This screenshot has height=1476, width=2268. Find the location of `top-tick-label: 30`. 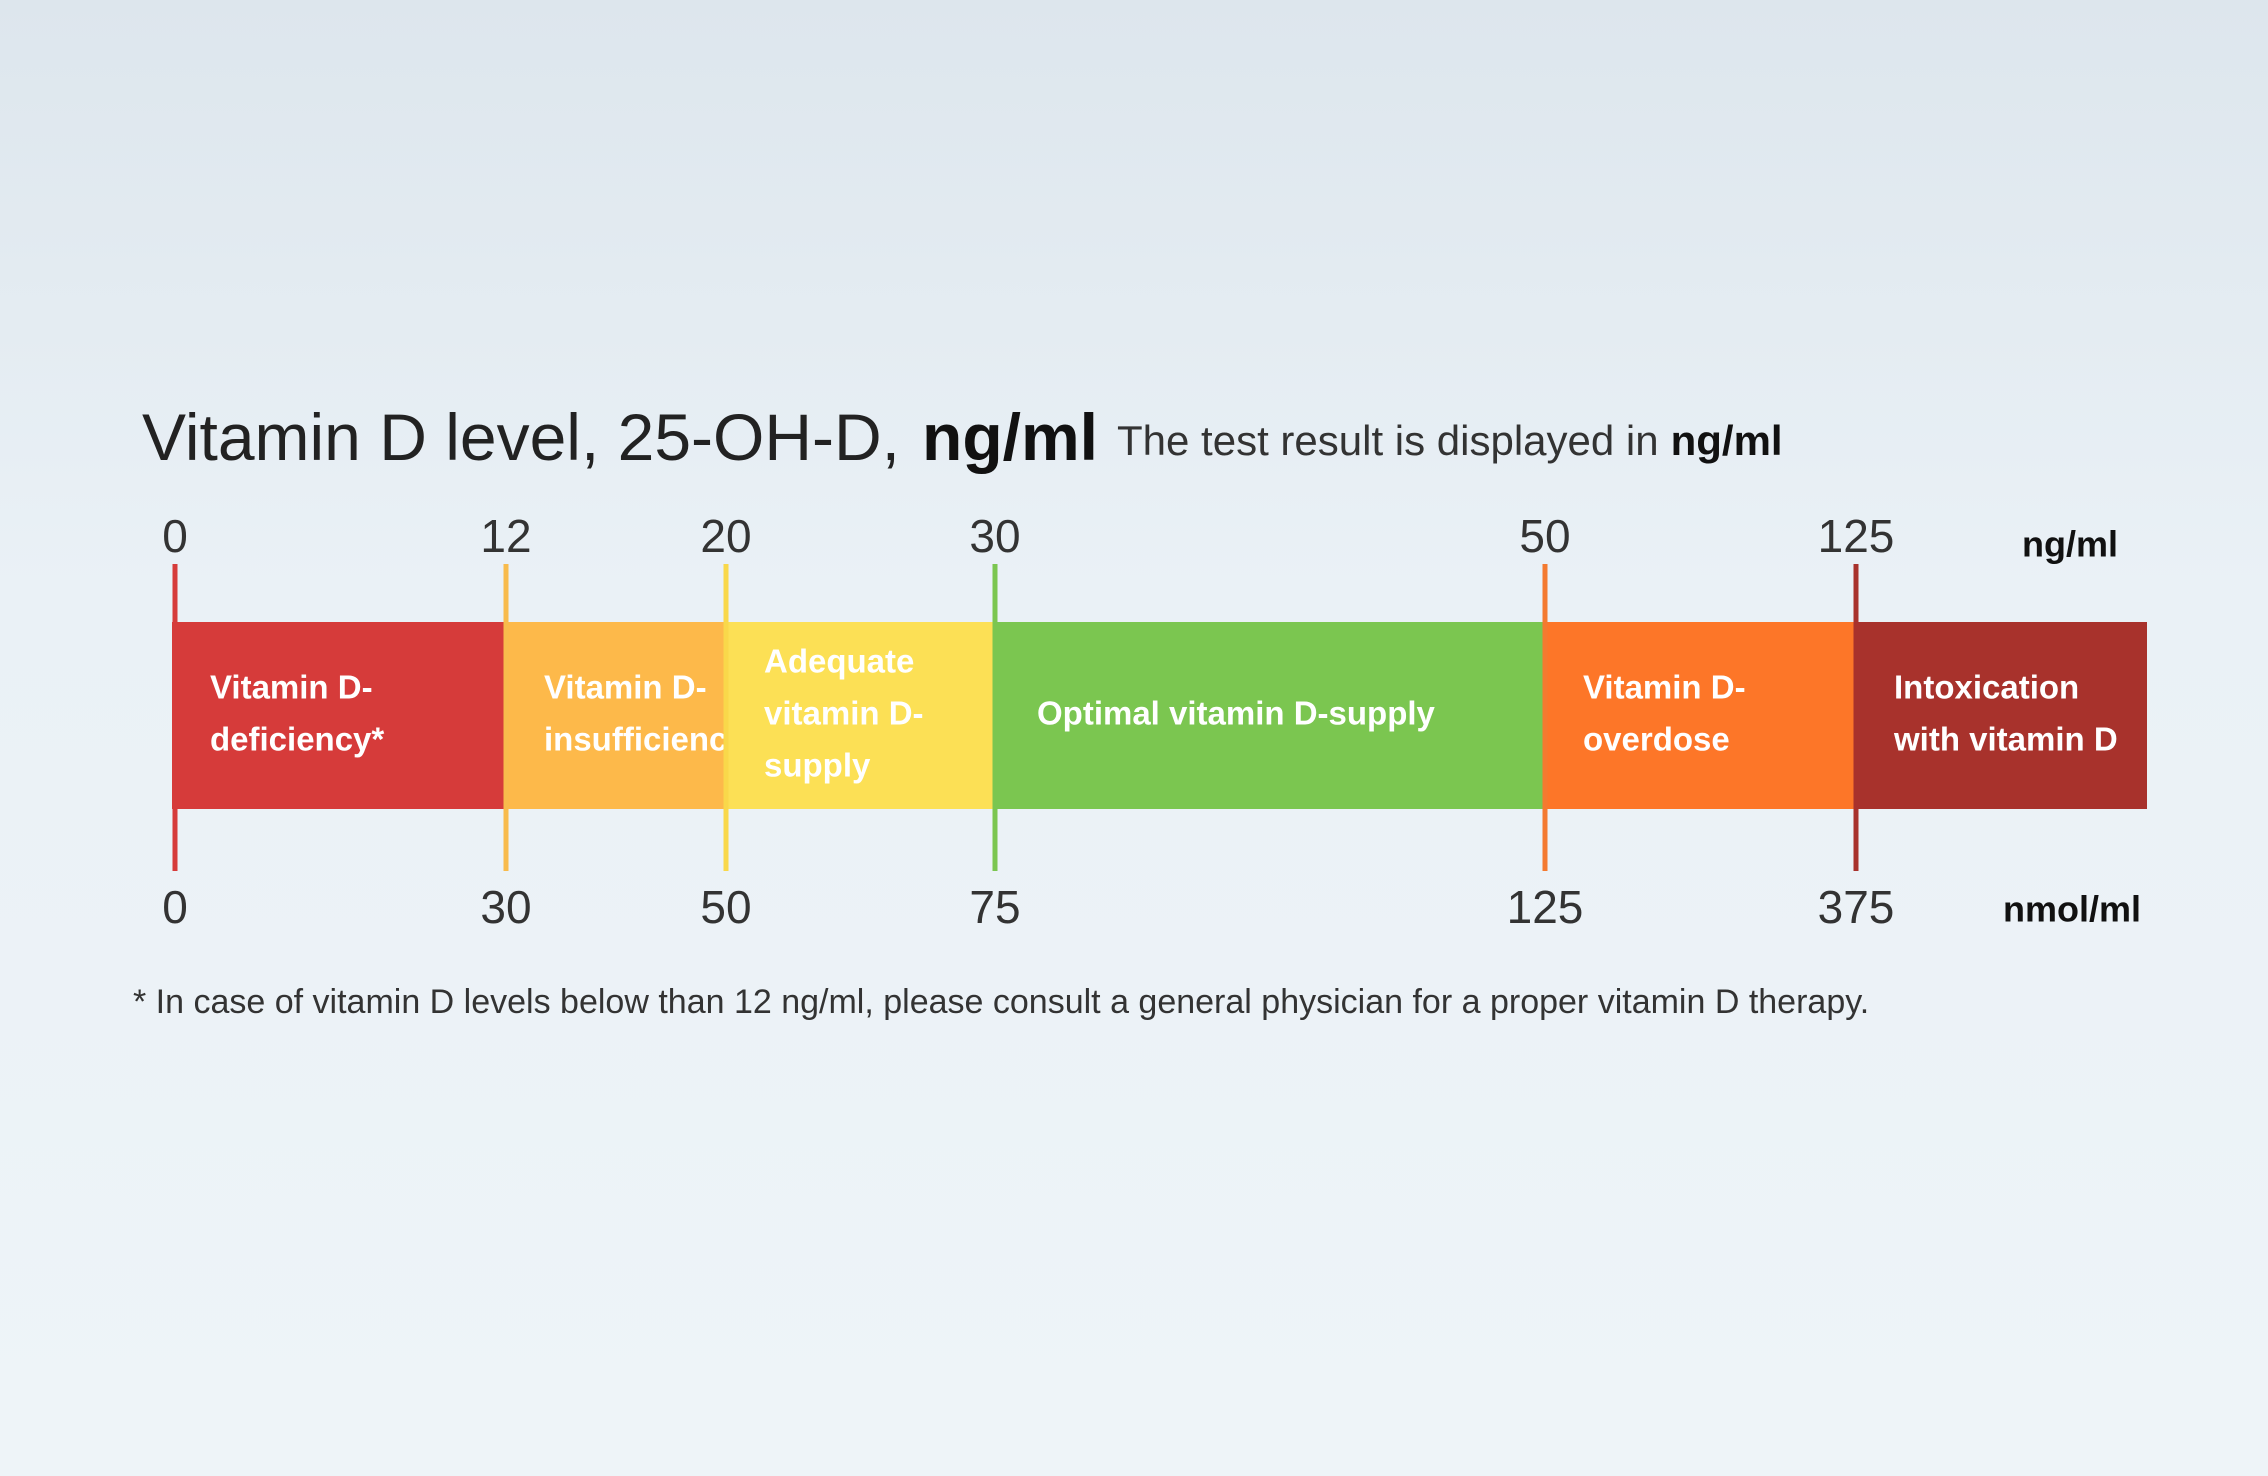

top-tick-label: 30 is located at coordinates (994, 536).